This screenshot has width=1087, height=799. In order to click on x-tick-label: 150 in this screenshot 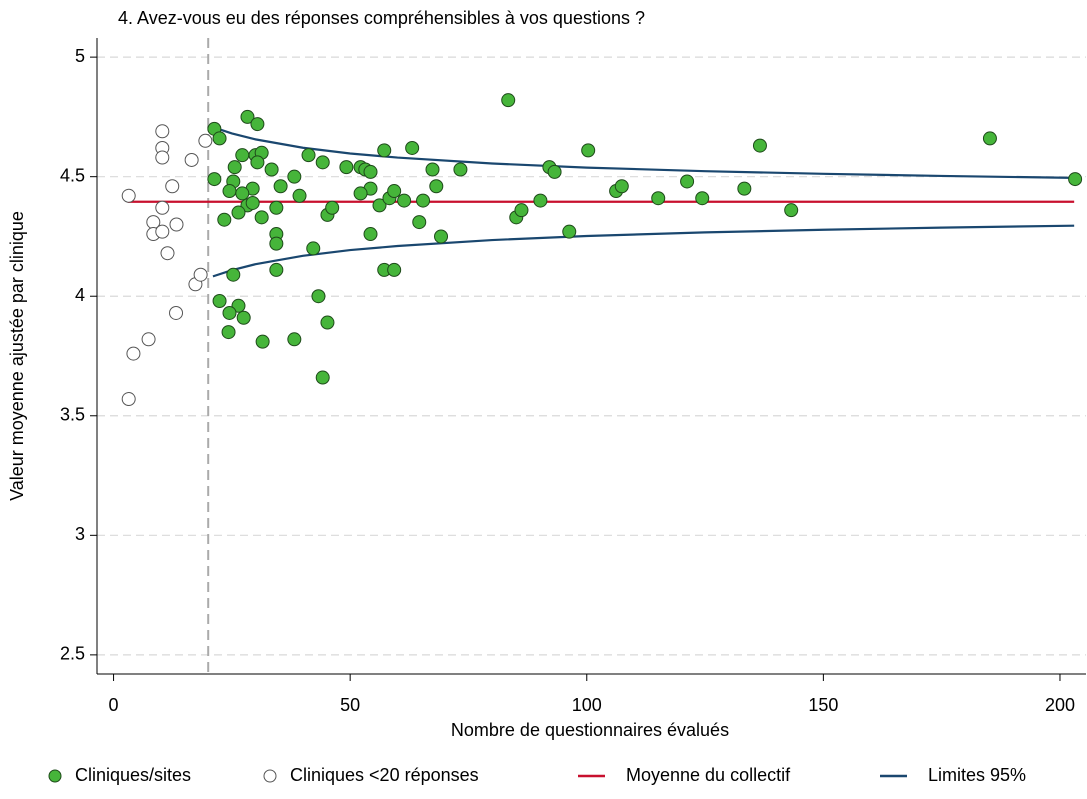, I will do `click(823, 705)`.